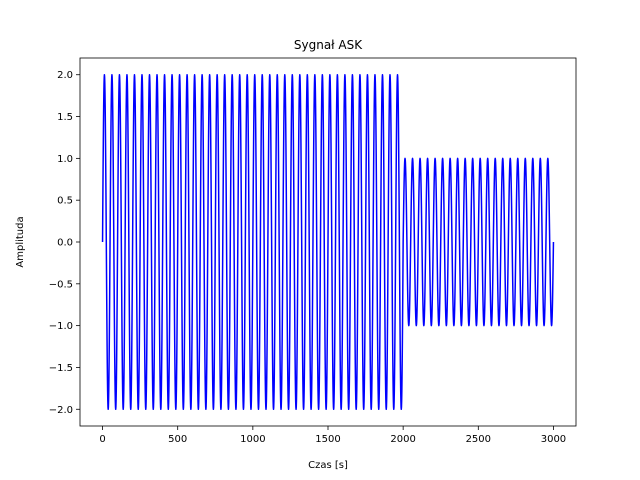  I want to click on y-tick-label: 1.5, so click(65, 117).